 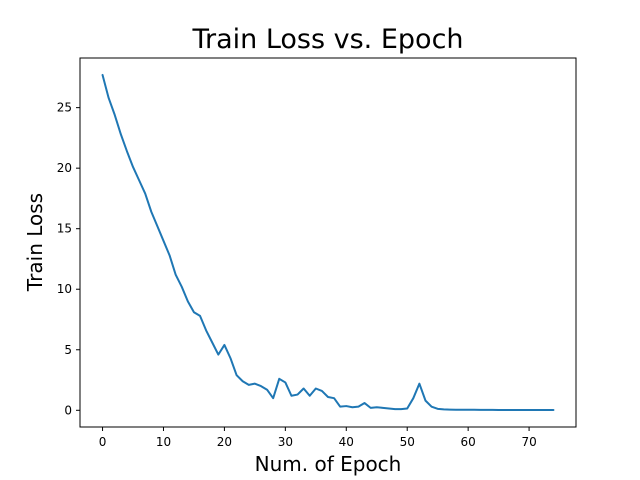 What do you see at coordinates (318, 438) in the screenshot?
I see `x-axis-ticks: 0 10 20 30 40 50 60 70` at bounding box center [318, 438].